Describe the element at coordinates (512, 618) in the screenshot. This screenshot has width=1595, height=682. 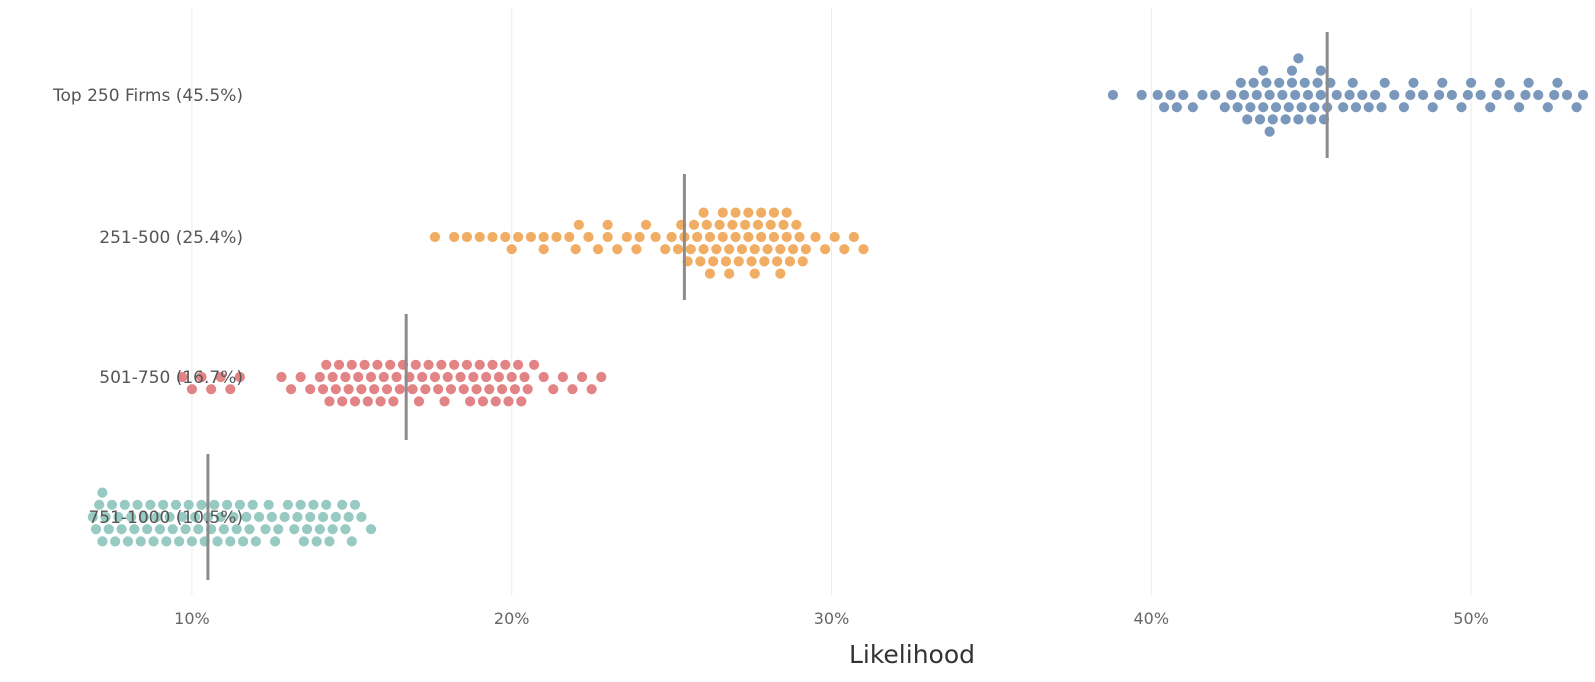
I see `x-tick-label: 20%` at that location.